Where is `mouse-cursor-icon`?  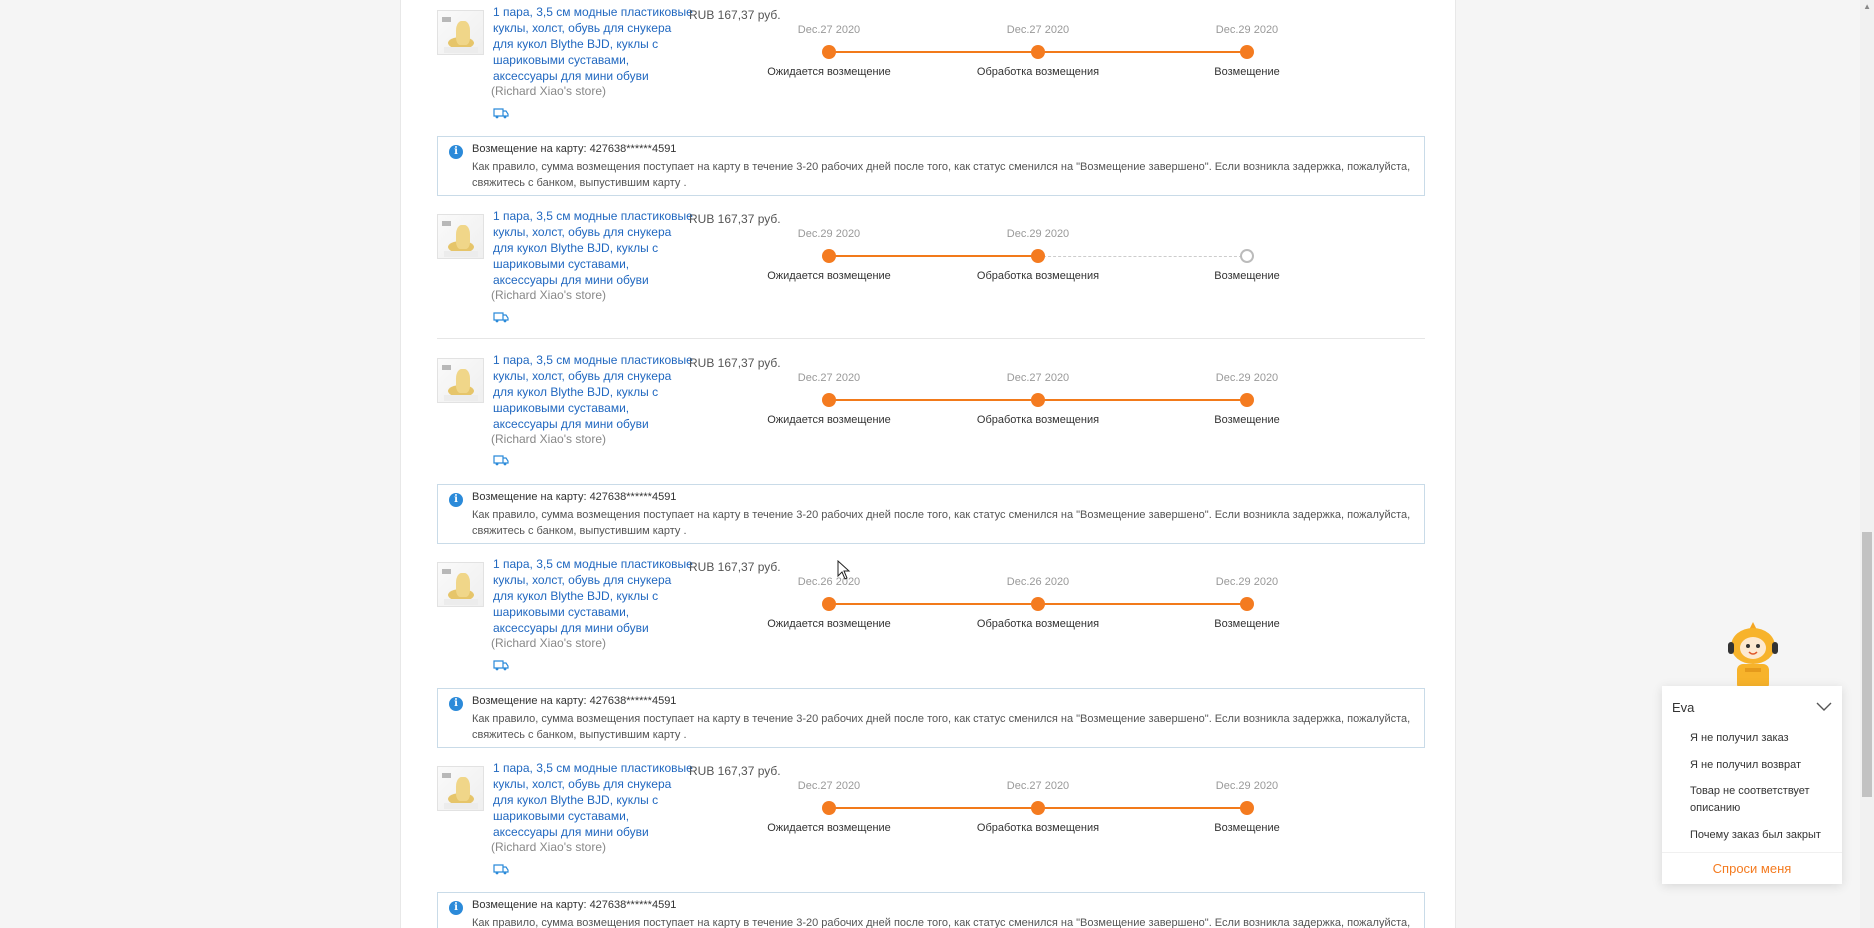
mouse-cursor-icon is located at coordinates (844, 570).